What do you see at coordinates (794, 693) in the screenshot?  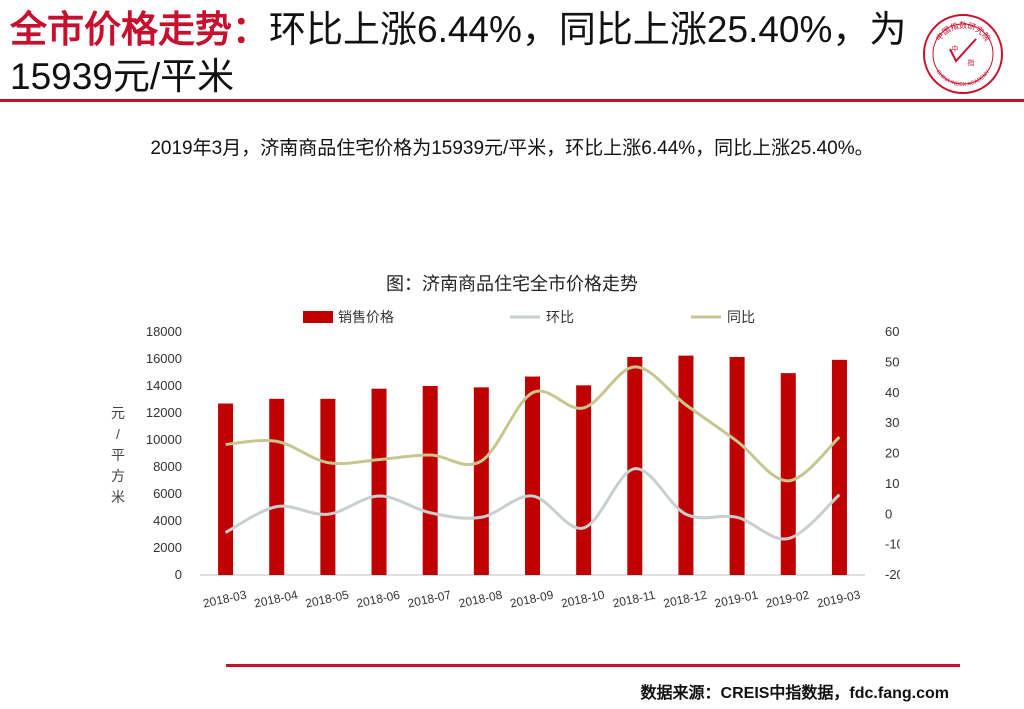 I see `data-source: 数据来源：CREIS中指数据，fdc.fang.com` at bounding box center [794, 693].